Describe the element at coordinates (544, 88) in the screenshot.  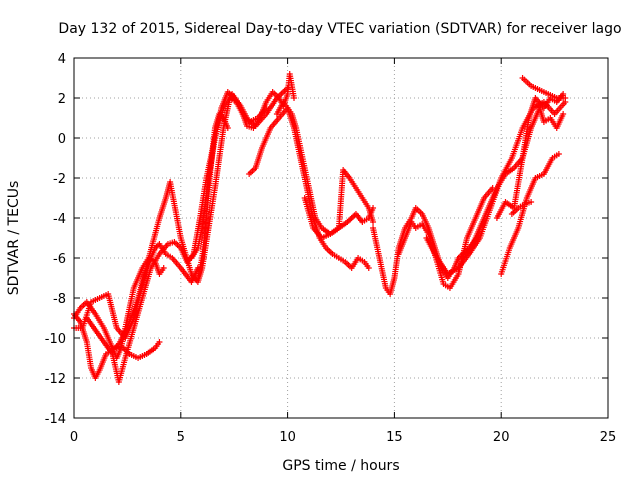
I see `series-sat-p` at that location.